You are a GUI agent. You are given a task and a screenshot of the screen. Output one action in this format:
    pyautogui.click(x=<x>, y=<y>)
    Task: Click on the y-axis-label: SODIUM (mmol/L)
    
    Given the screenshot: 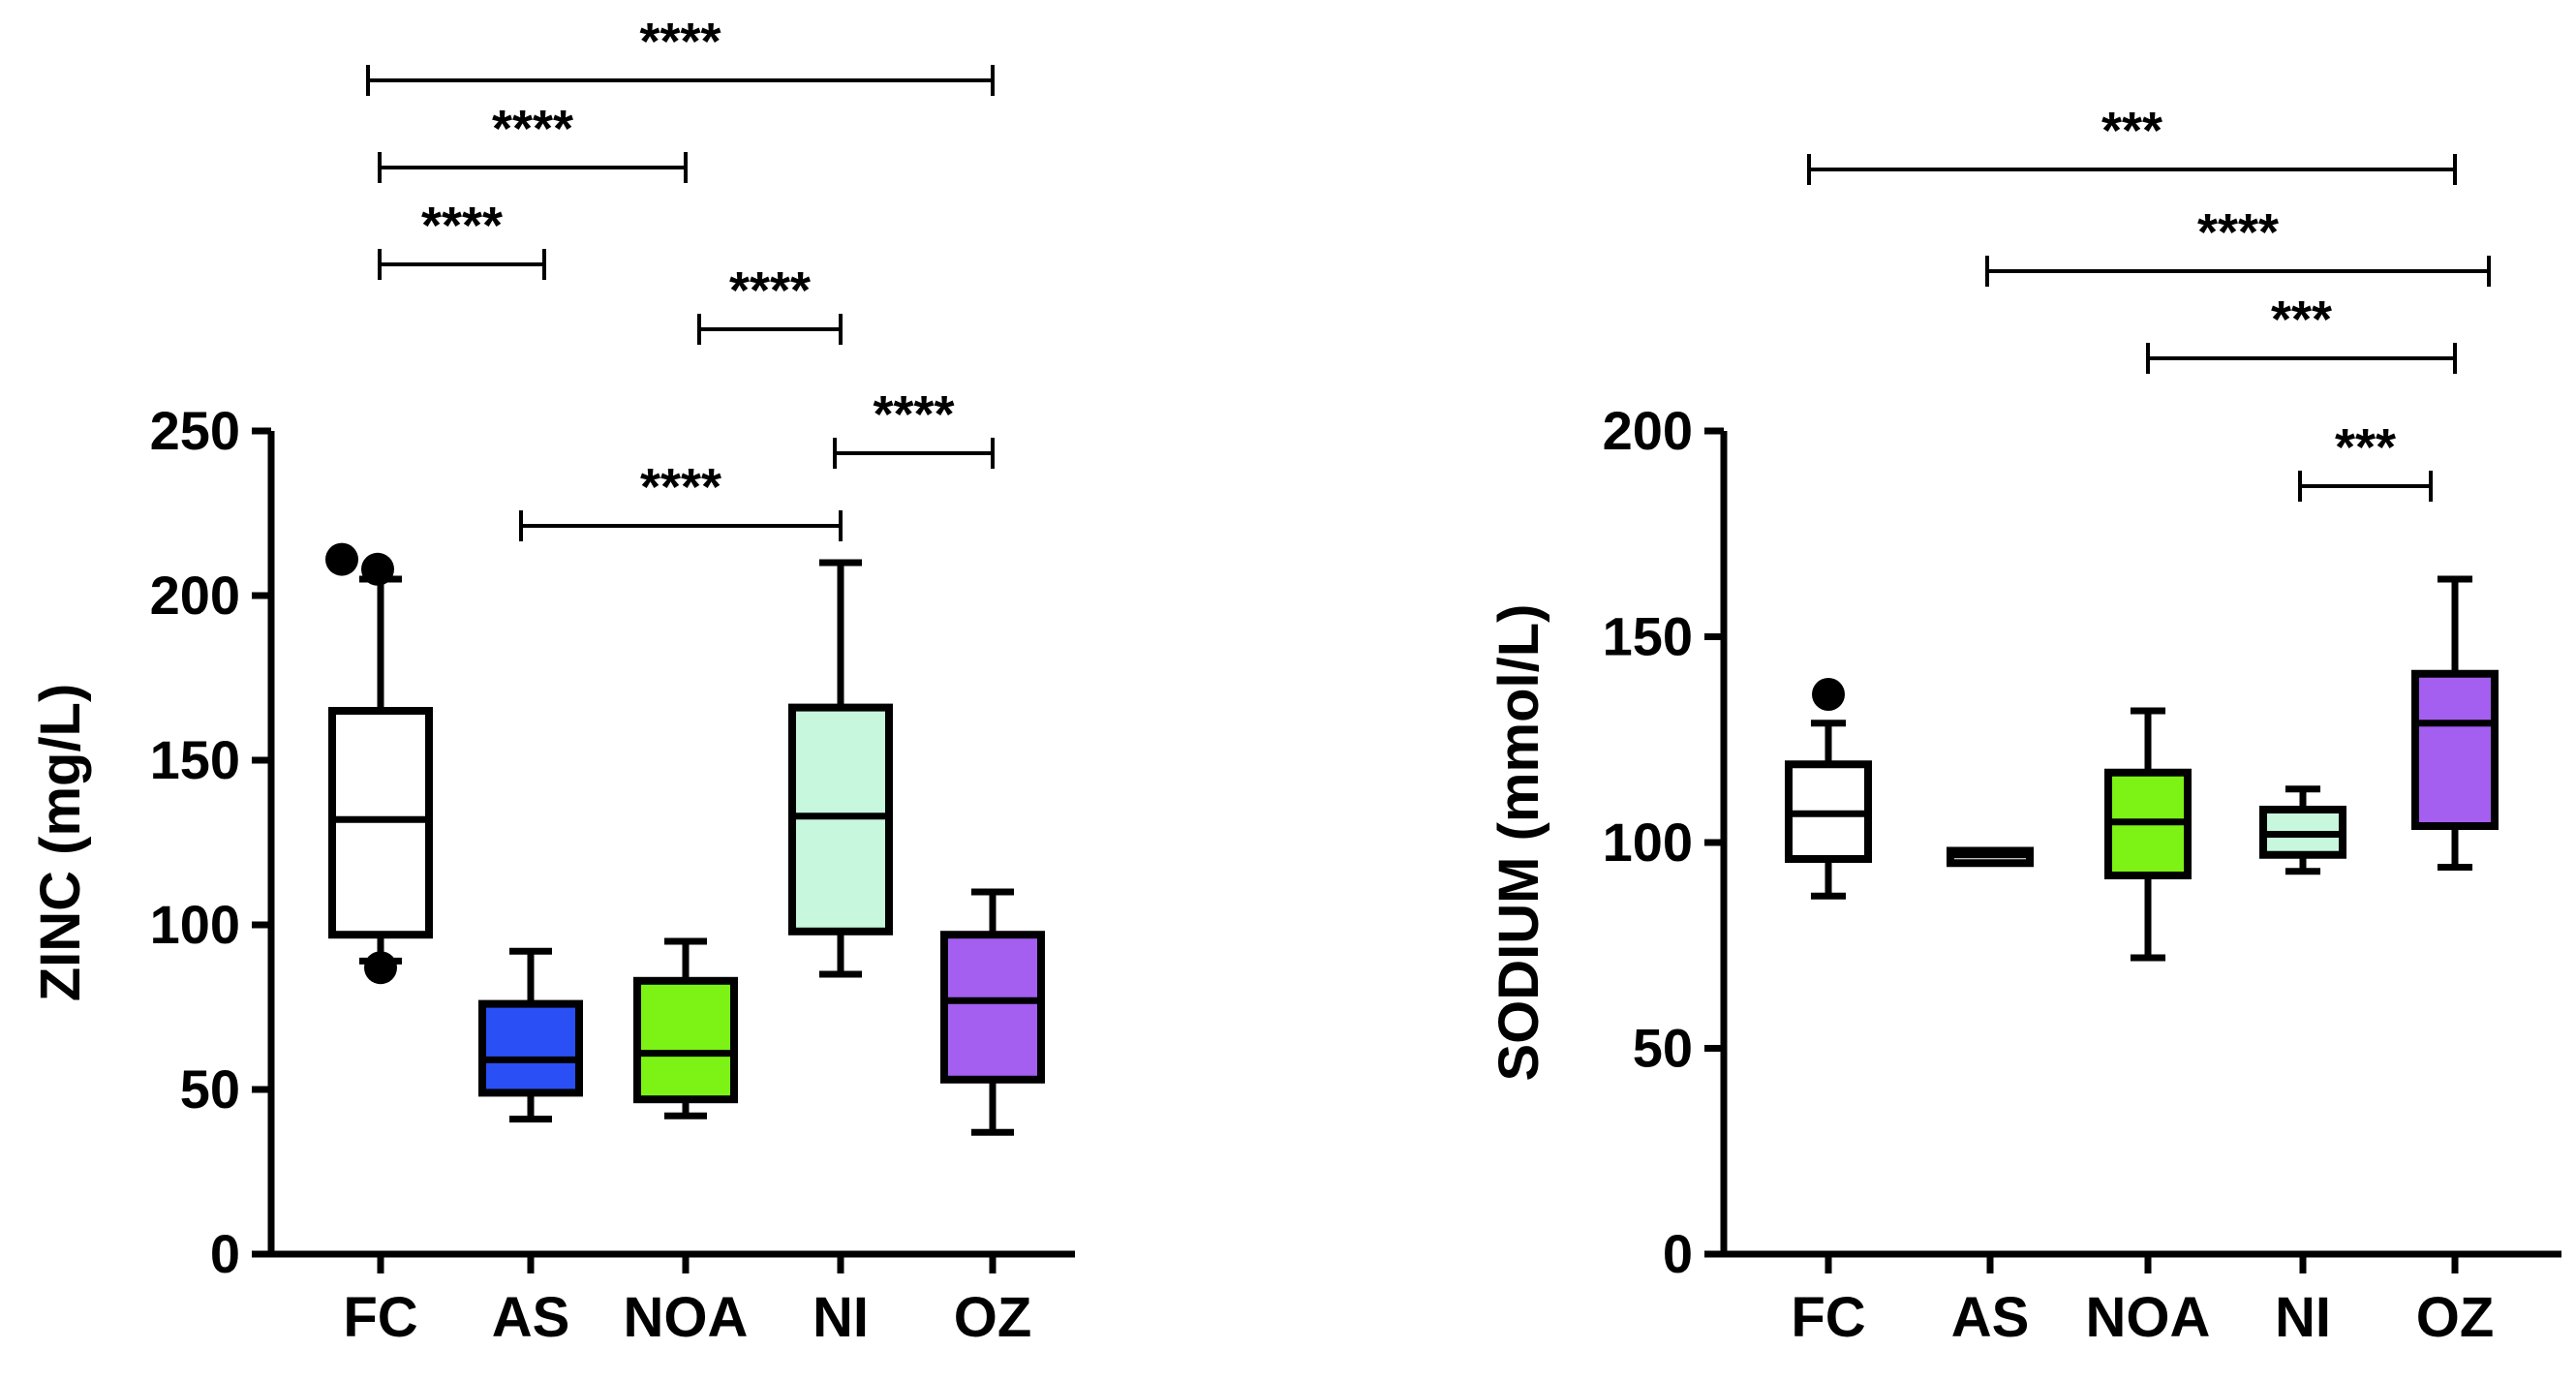 What is the action you would take?
    pyautogui.click(x=1518, y=843)
    